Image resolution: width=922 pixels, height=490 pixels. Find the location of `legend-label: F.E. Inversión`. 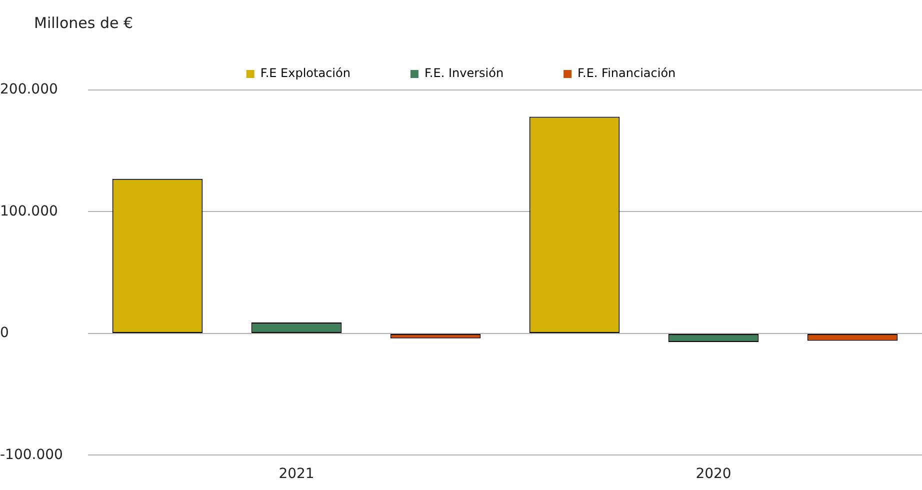

legend-label: F.E. Inversión is located at coordinates (464, 73).